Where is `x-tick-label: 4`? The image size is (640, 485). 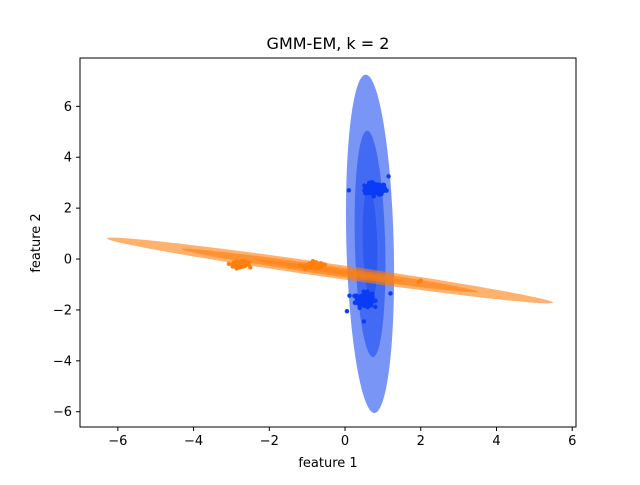
x-tick-label: 4 is located at coordinates (496, 441).